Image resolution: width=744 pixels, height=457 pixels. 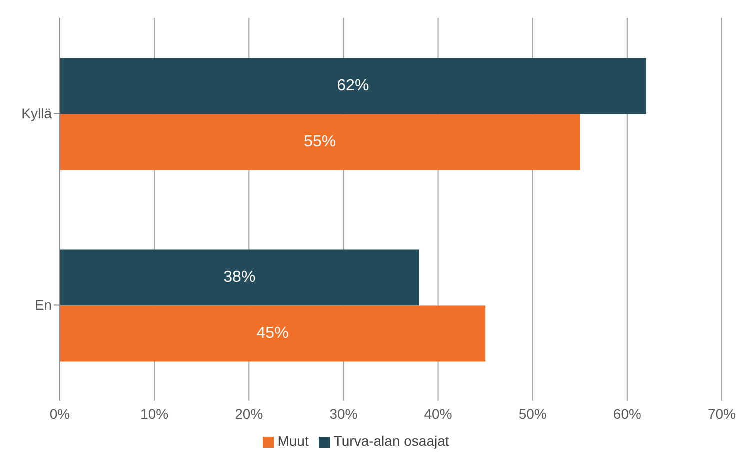 What do you see at coordinates (722, 414) in the screenshot?
I see `x-tick-label: 70%` at bounding box center [722, 414].